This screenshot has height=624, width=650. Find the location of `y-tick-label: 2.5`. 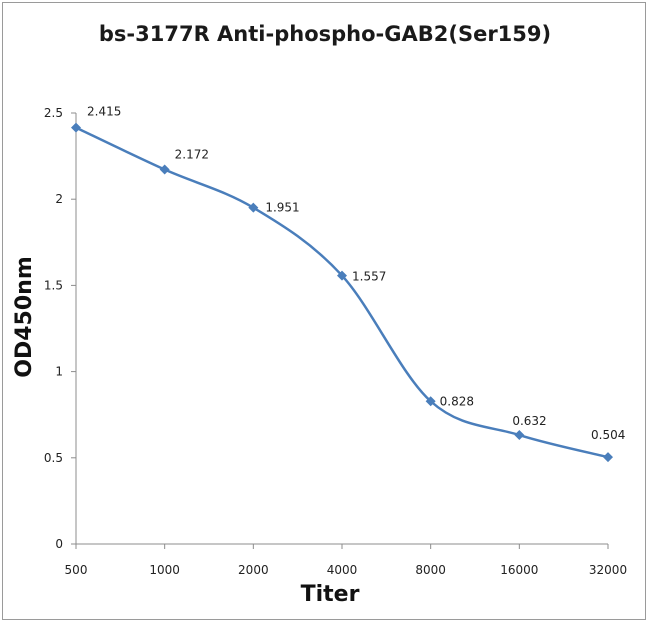

y-tick-label: 2.5 is located at coordinates (53, 113).